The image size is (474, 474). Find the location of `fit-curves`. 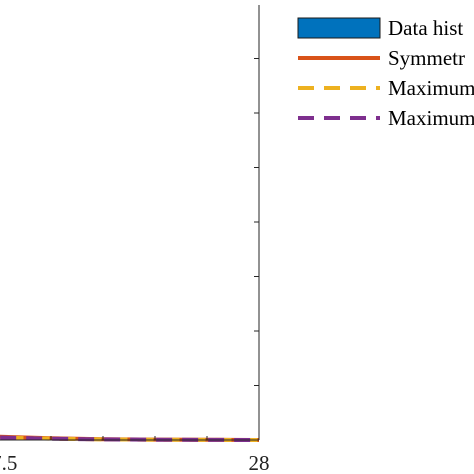

fit-curves is located at coordinates (130, 438).